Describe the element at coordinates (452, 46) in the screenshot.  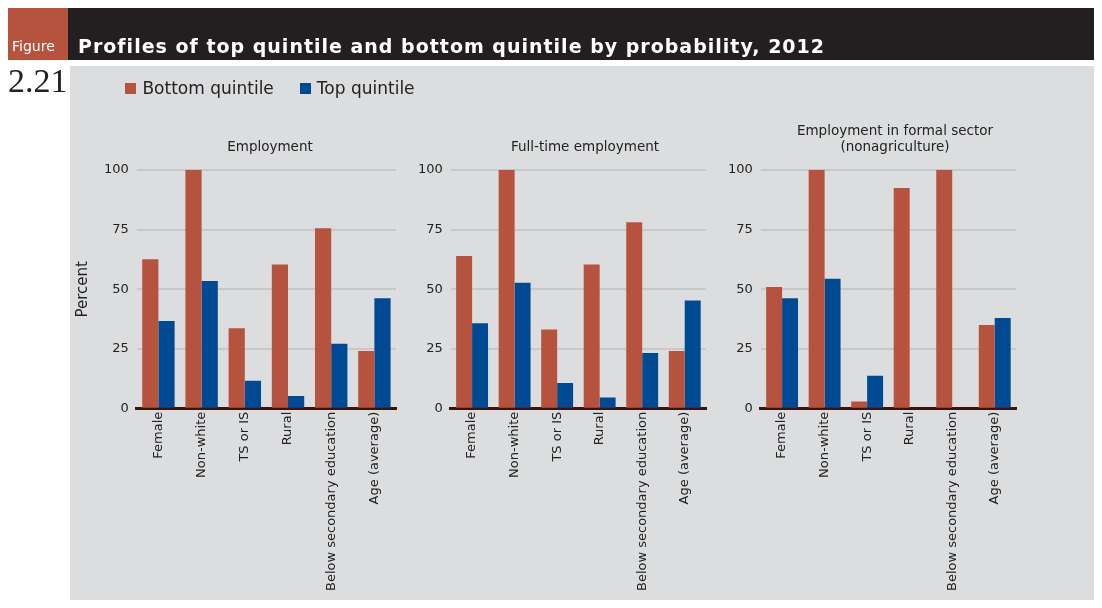
I see `text: Profiles of top quintile and bottom quintile by probability, 2012` at that location.